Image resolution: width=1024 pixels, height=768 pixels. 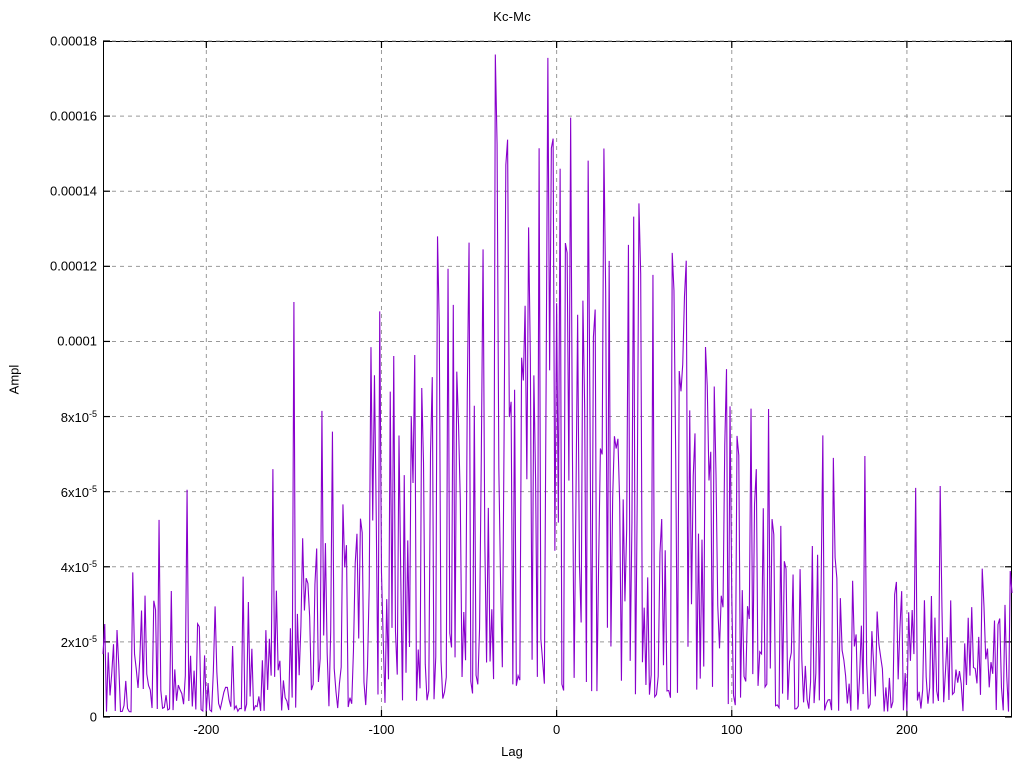 What do you see at coordinates (731, 729) in the screenshot?
I see `x-tick-label: 100` at bounding box center [731, 729].